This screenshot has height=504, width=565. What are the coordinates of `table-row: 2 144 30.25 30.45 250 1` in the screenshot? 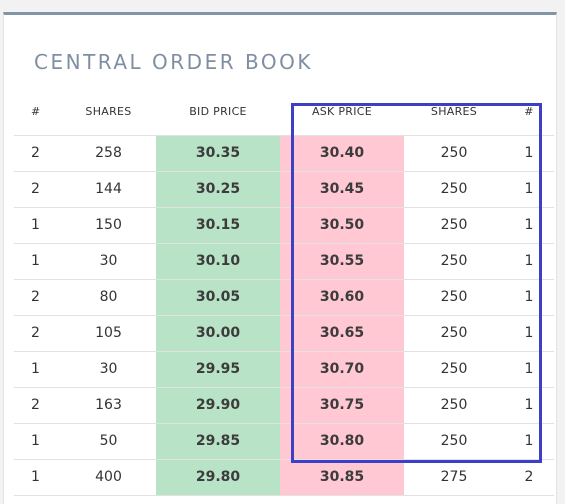 It's located at (284, 189).